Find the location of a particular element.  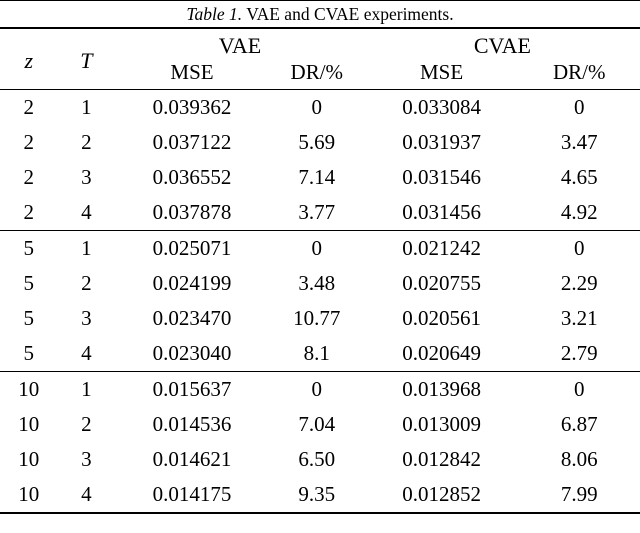

cell-cvae-mse: 0.012852 is located at coordinates (441, 494).